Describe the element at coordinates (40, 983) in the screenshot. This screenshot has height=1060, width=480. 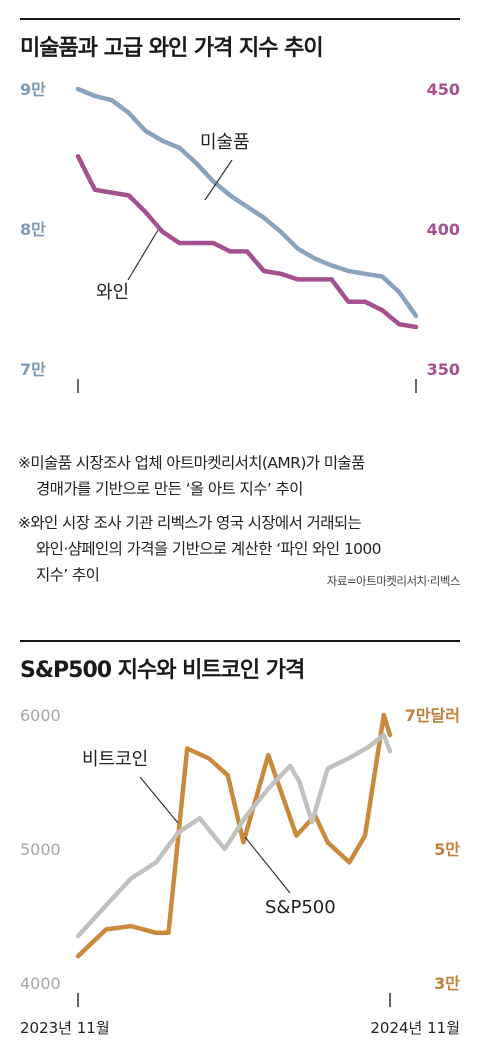
I see `chart2-left-tick-label: 4000` at that location.